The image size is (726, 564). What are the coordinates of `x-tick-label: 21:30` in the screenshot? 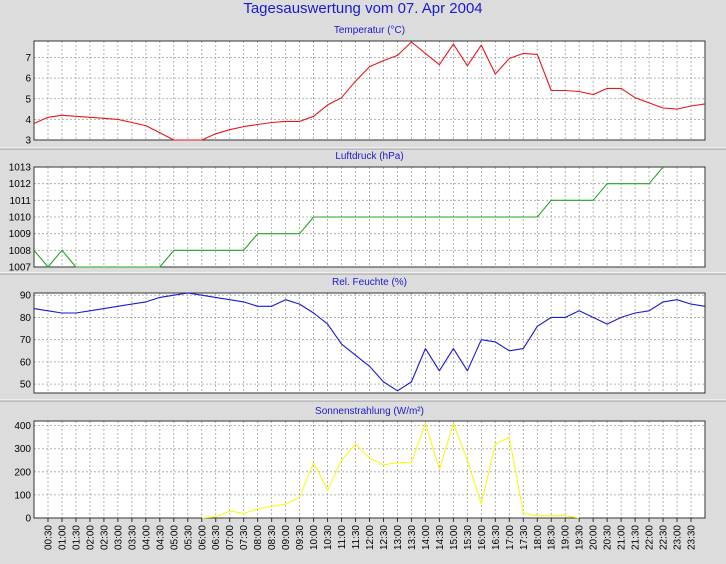 It's located at (636, 537).